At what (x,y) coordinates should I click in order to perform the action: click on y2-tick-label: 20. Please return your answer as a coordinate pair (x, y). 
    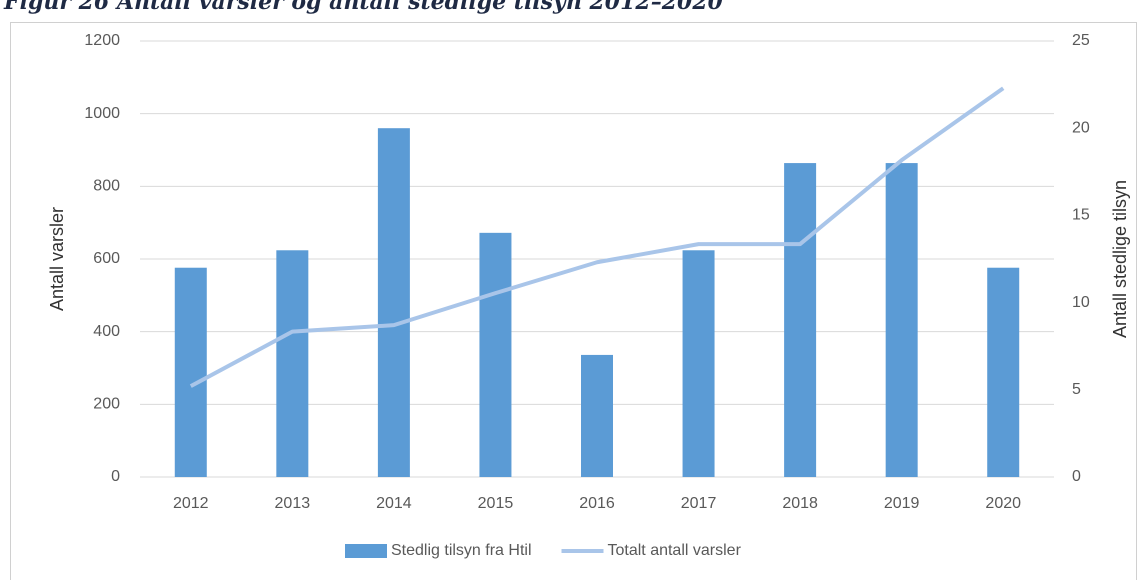
    Looking at the image, I should click on (1081, 127).